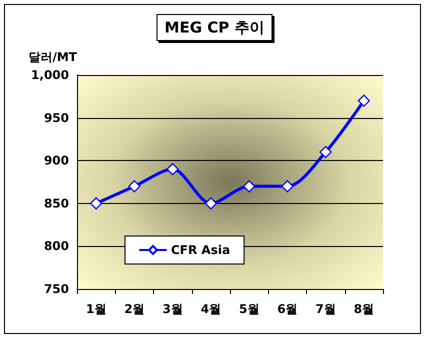 This screenshot has width=429, height=342. What do you see at coordinates (134, 309) in the screenshot?
I see `x-tick-label: 2월` at bounding box center [134, 309].